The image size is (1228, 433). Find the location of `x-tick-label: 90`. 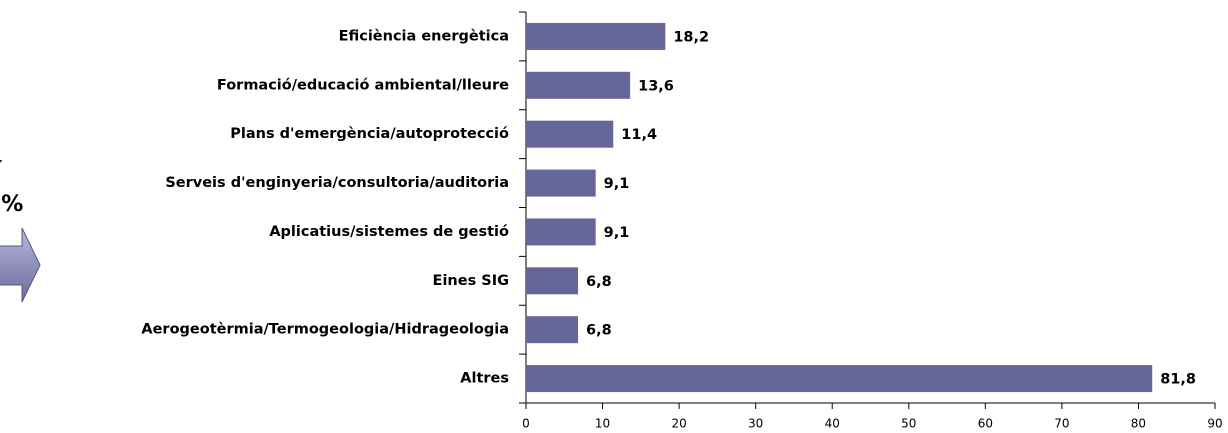

x-tick-label: 90 is located at coordinates (1214, 424).